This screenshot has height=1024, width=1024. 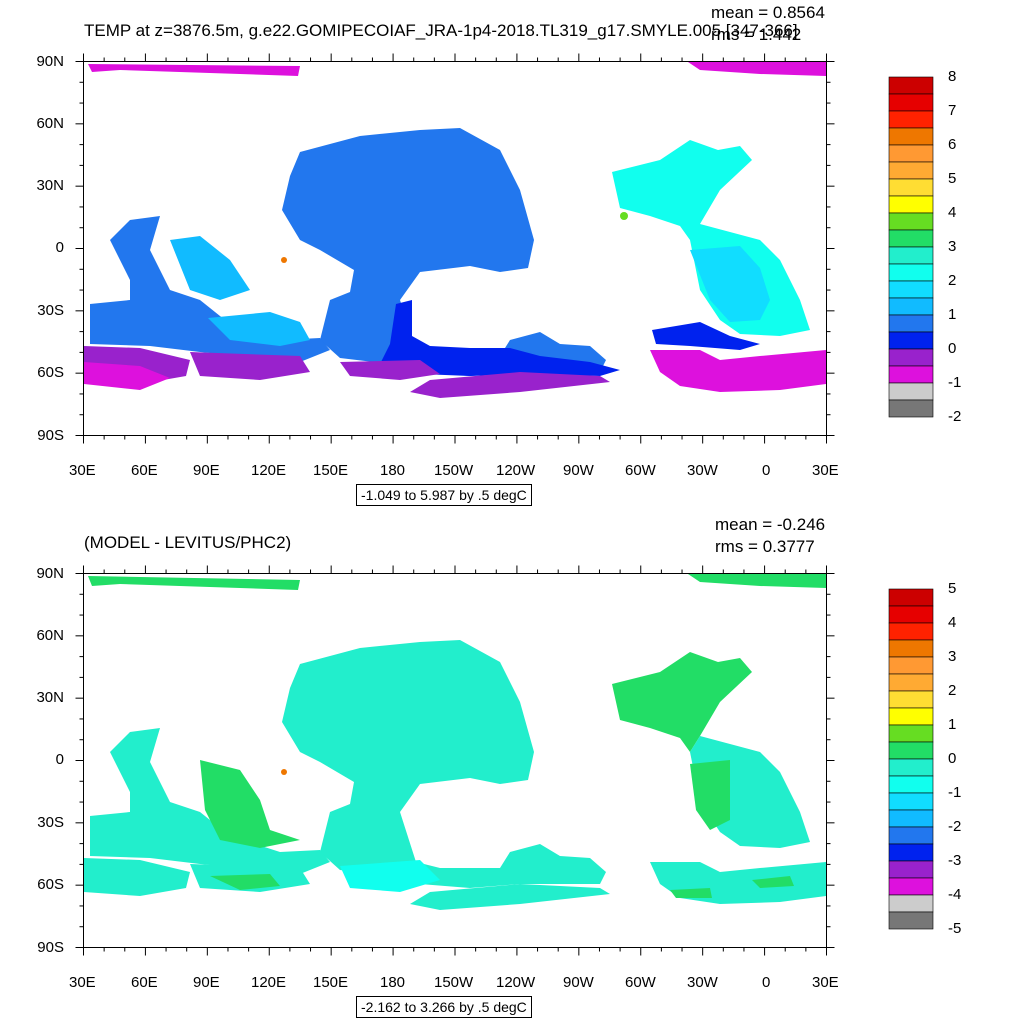 I want to click on panel2-lon-label: 0, so click(x=766, y=982).